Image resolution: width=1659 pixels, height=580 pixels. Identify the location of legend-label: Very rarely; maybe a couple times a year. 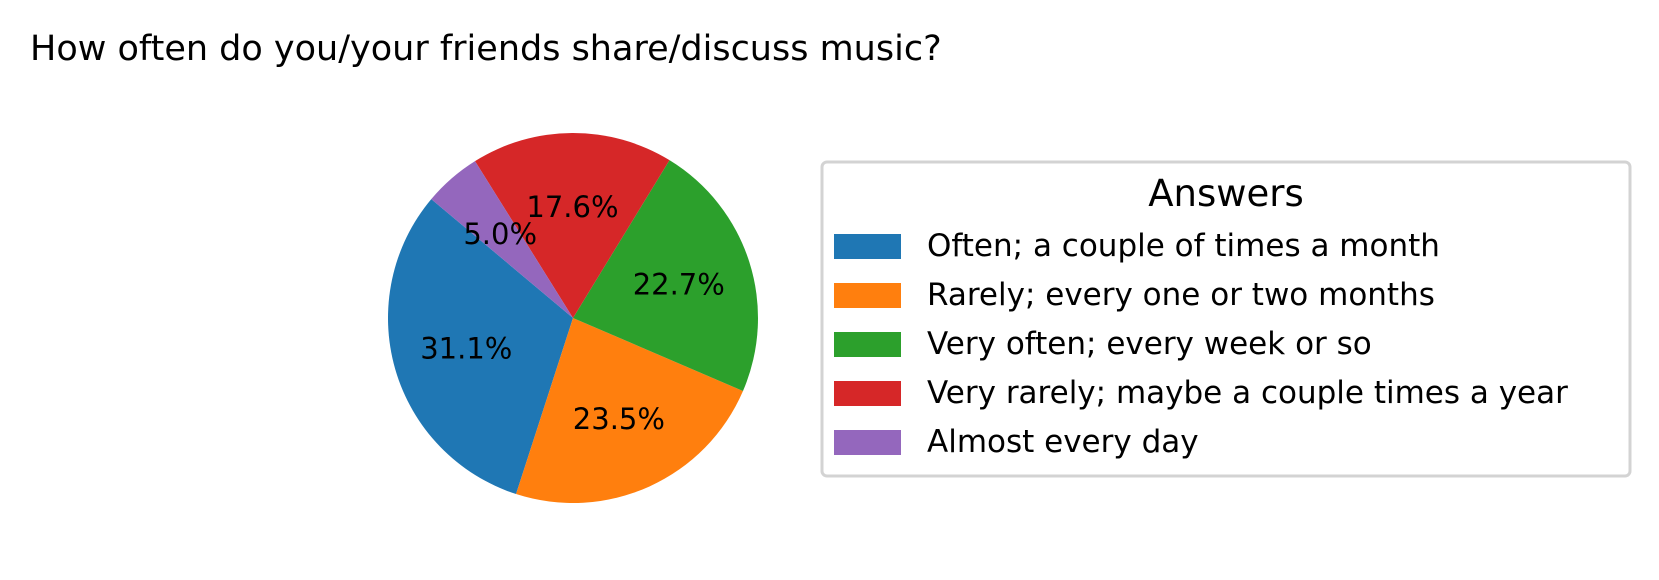
(1247, 393).